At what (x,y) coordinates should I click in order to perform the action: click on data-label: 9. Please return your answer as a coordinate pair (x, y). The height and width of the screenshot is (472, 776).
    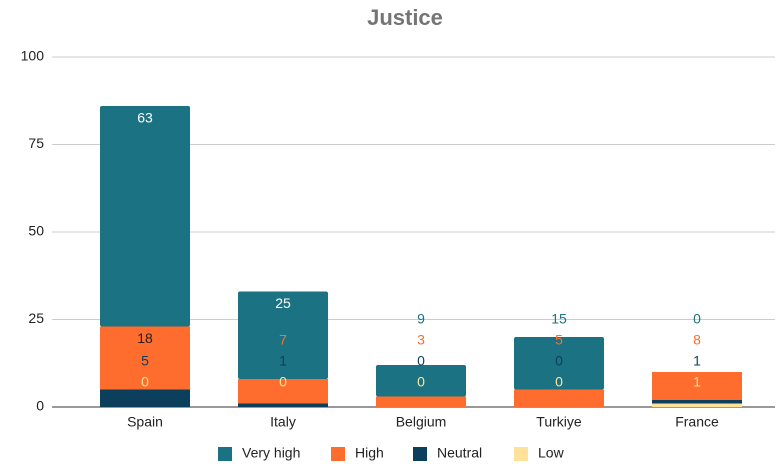
    Looking at the image, I should click on (421, 319).